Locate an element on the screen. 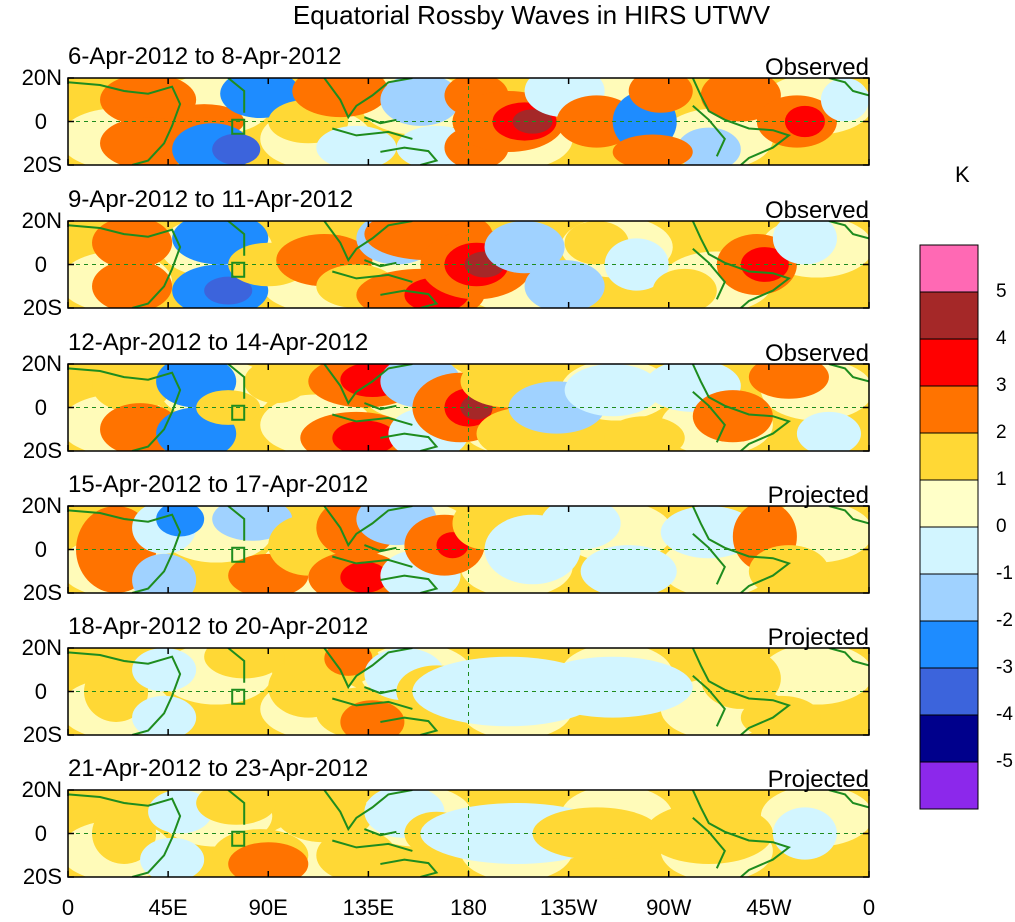 The height and width of the screenshot is (922, 1015). colorbar-level-label: -3 is located at coordinates (1004, 667).